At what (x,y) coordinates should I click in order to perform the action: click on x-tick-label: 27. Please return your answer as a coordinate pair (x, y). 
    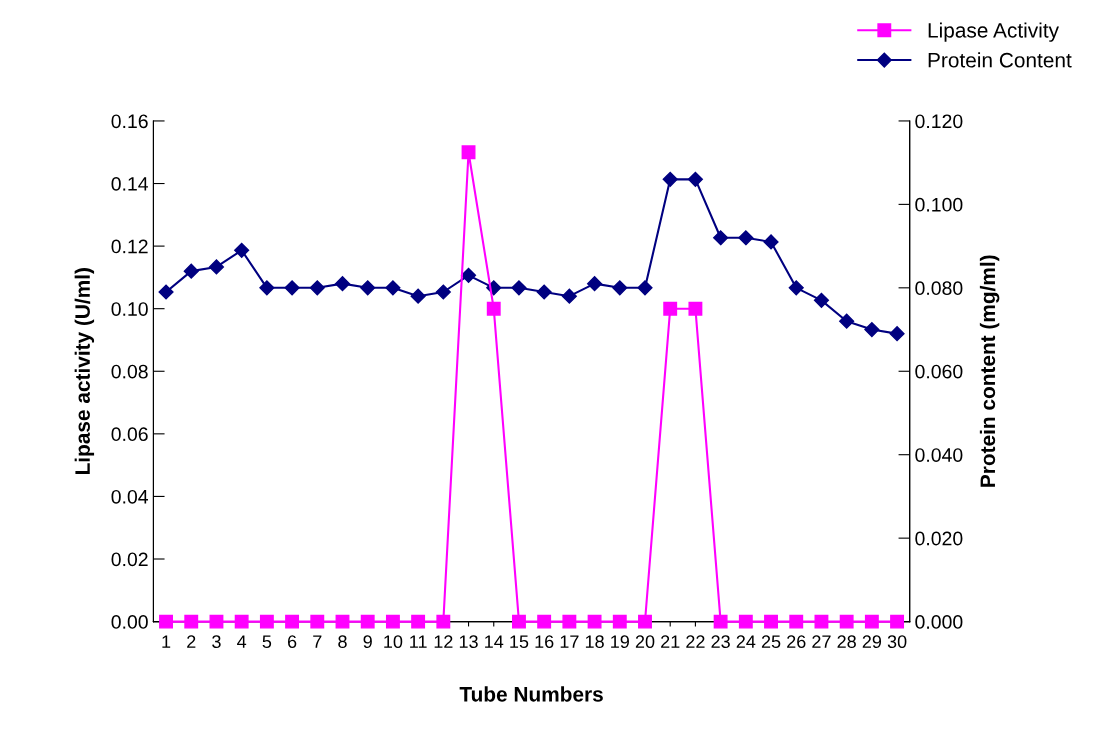
    Looking at the image, I should click on (821, 641).